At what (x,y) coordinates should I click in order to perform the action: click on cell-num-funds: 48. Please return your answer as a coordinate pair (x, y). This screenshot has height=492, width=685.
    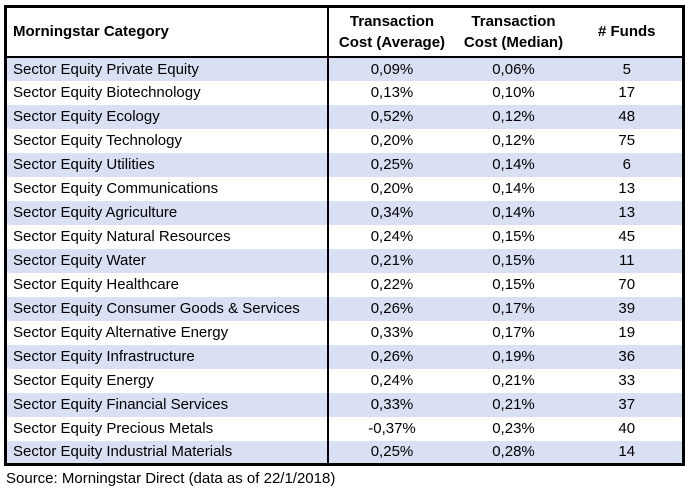
    Looking at the image, I should click on (627, 116).